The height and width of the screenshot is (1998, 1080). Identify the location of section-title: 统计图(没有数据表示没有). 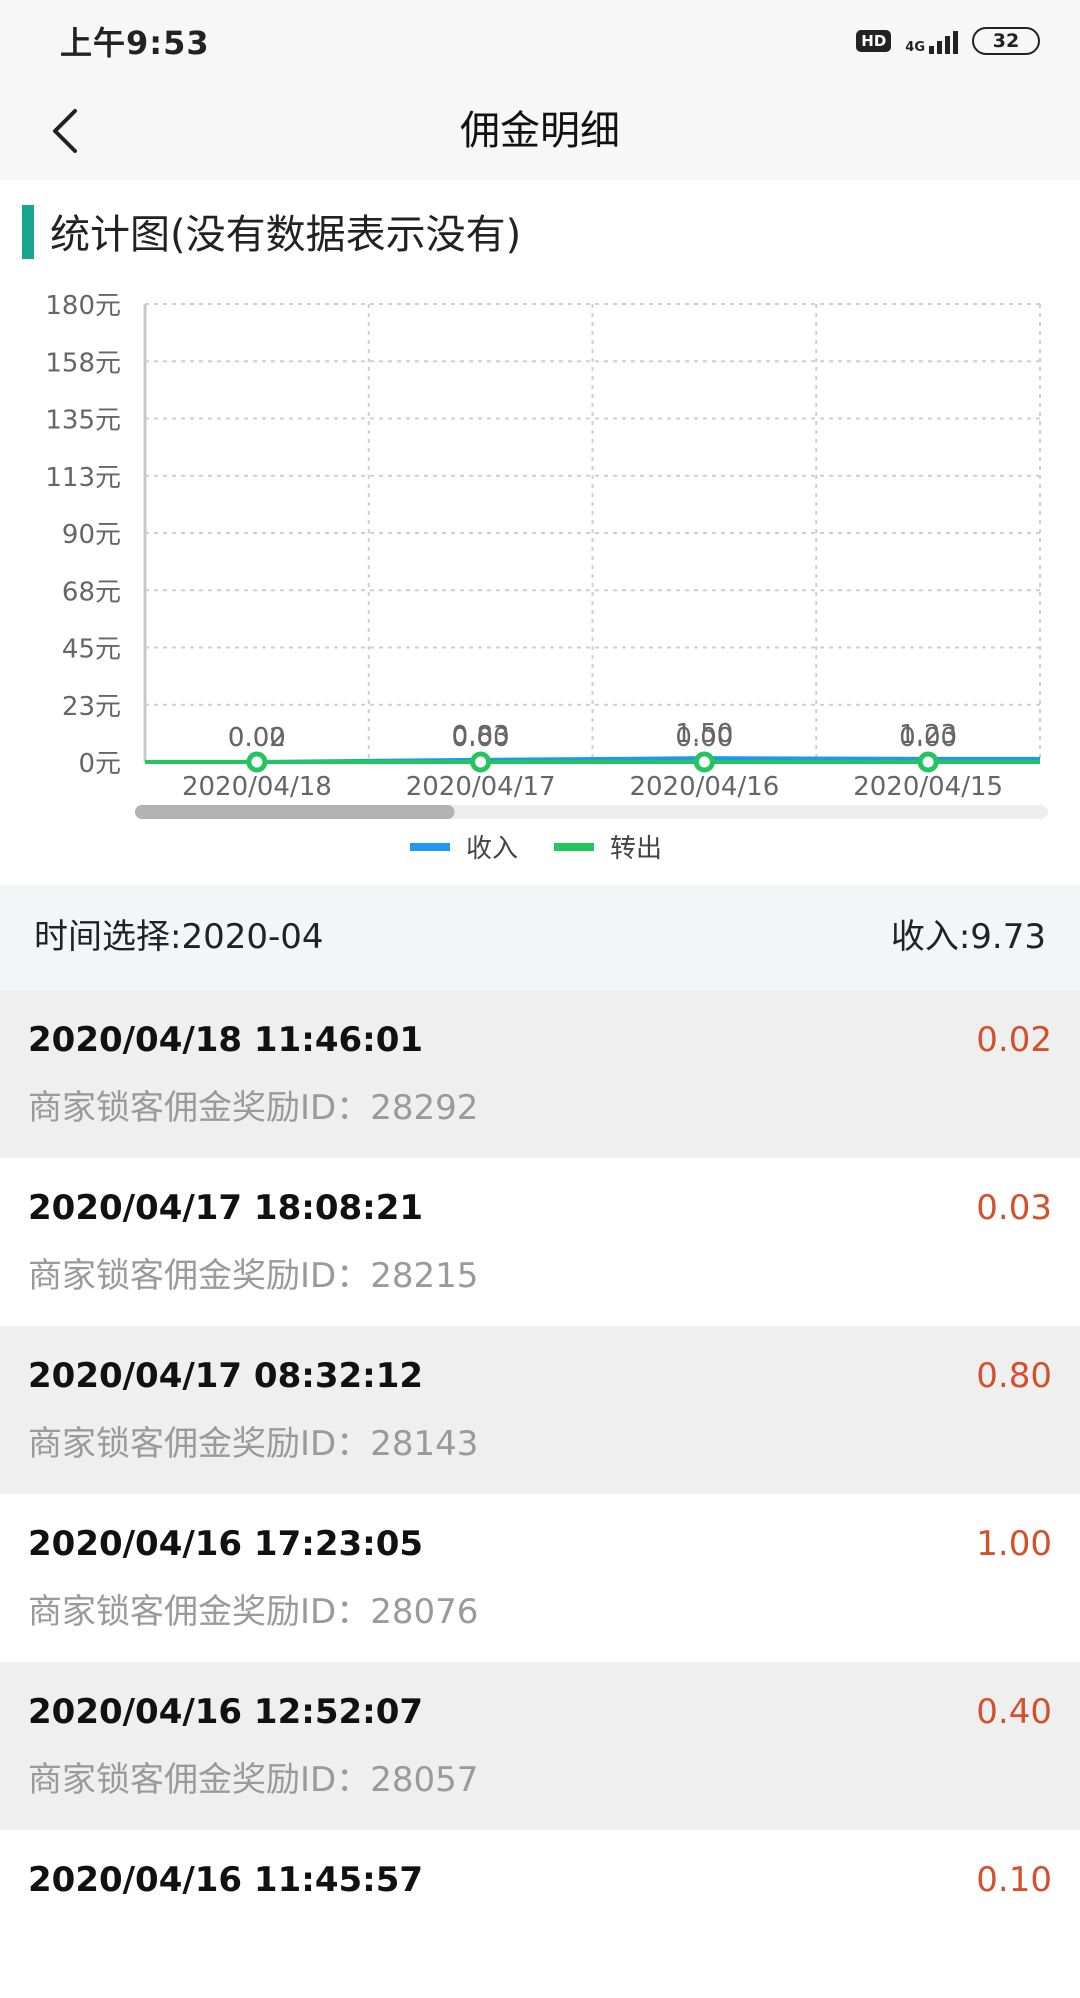
(286, 235).